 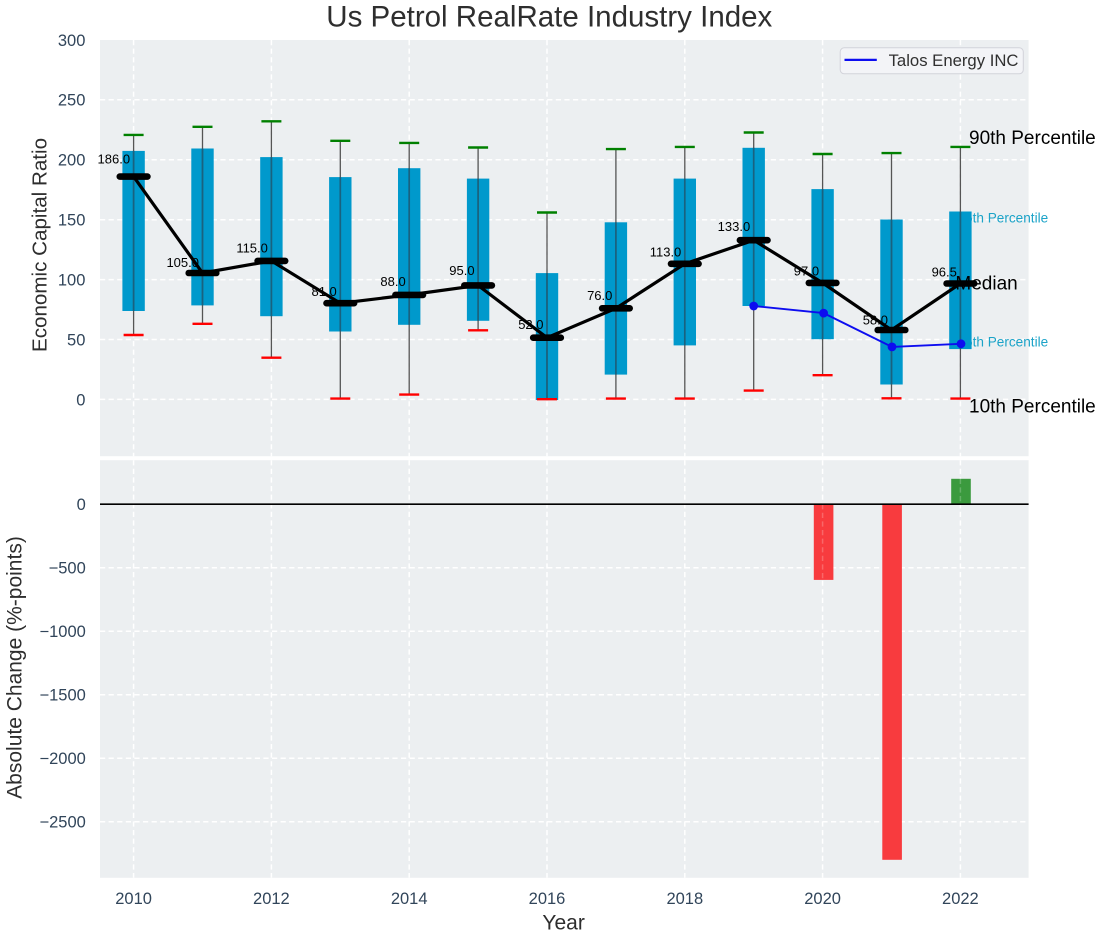 What do you see at coordinates (62, 632) in the screenshot?
I see `svg-text: −1000` at bounding box center [62, 632].